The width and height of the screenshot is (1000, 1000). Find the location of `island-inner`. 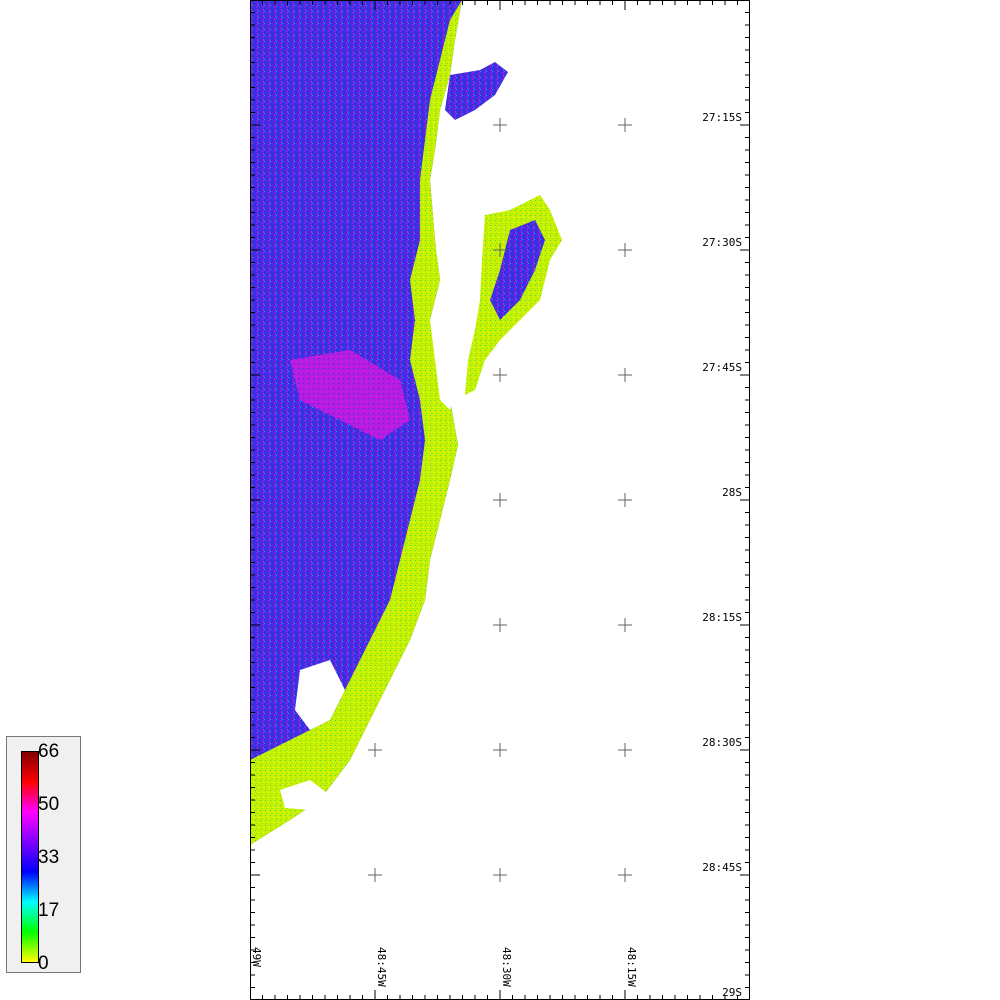

island-inner is located at coordinates (517, 270).